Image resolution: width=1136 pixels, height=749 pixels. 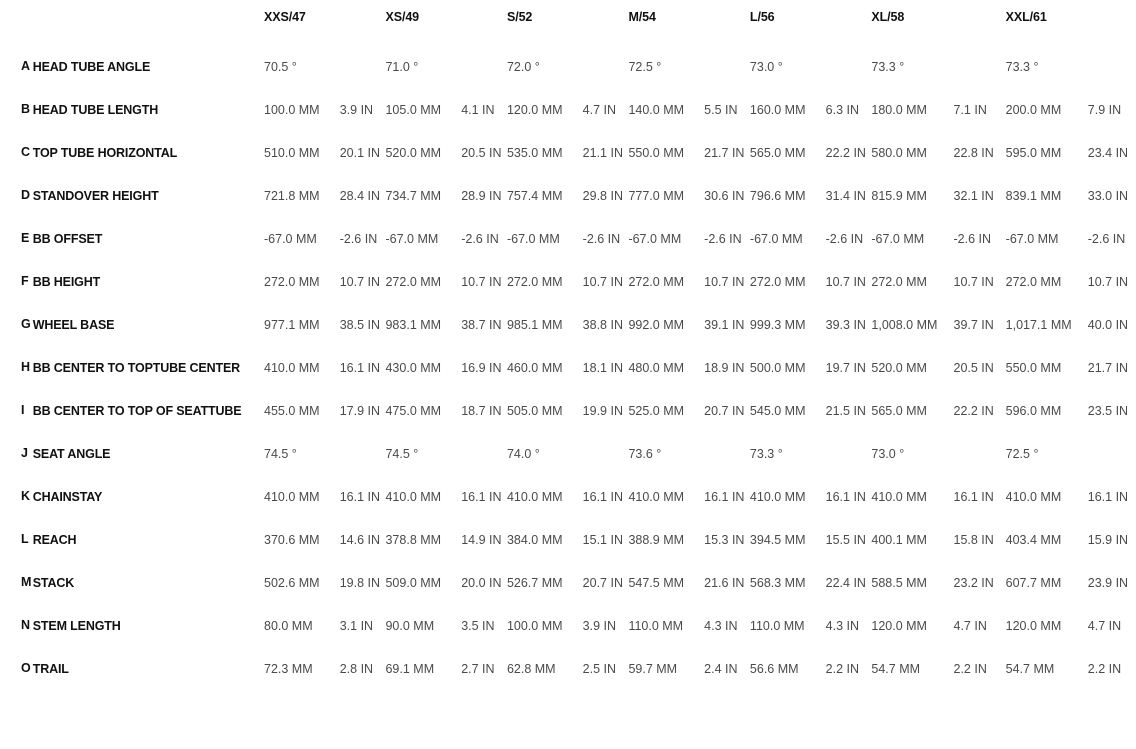 What do you see at coordinates (25, 238) in the screenshot?
I see `row-letter: E` at bounding box center [25, 238].